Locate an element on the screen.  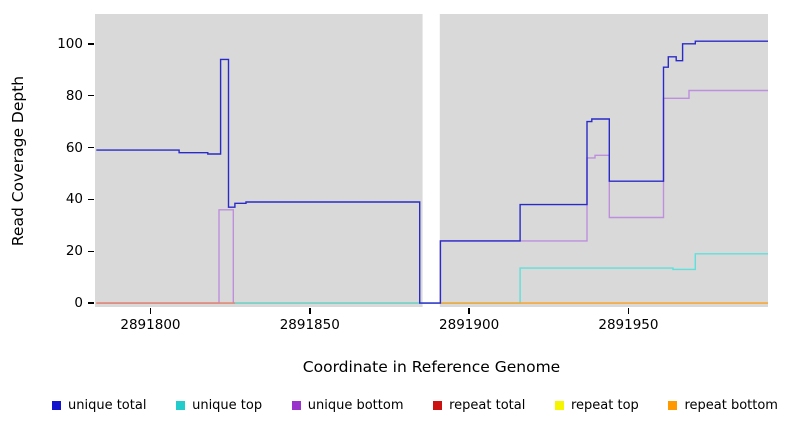
legend-label: repeat total is located at coordinates (487, 405).